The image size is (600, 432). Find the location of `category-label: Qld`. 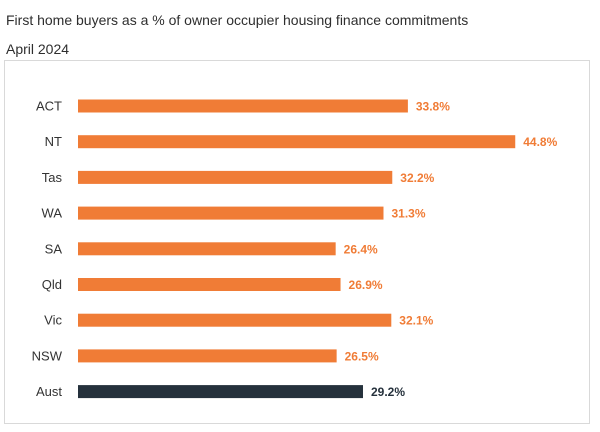

category-label: Qld is located at coordinates (52, 284).